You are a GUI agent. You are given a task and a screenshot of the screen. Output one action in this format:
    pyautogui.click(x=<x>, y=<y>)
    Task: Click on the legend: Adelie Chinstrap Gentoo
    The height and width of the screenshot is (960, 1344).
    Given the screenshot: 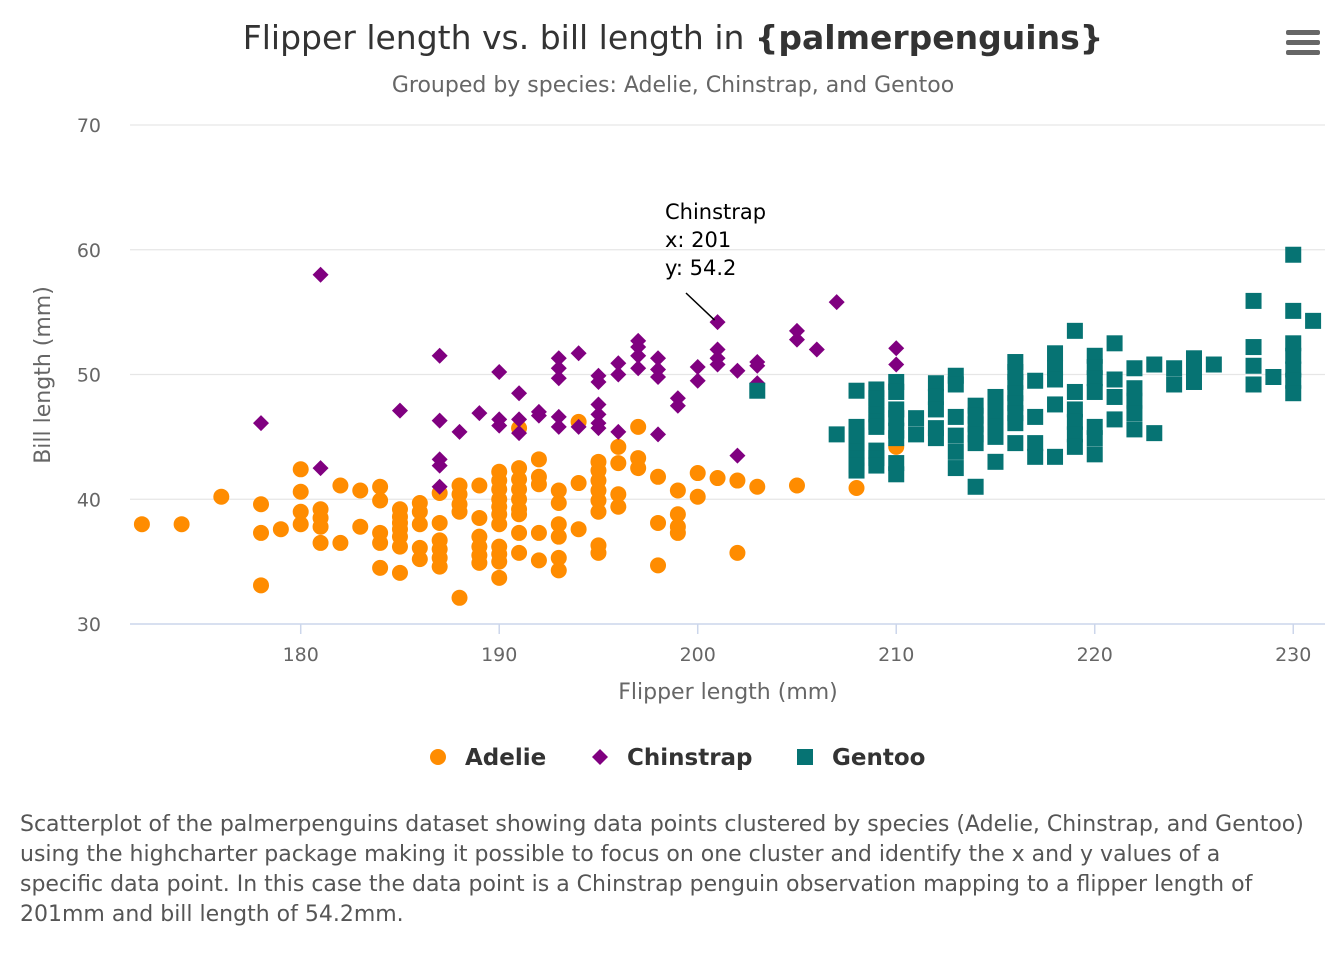 What is the action you would take?
    pyautogui.click(x=677, y=758)
    